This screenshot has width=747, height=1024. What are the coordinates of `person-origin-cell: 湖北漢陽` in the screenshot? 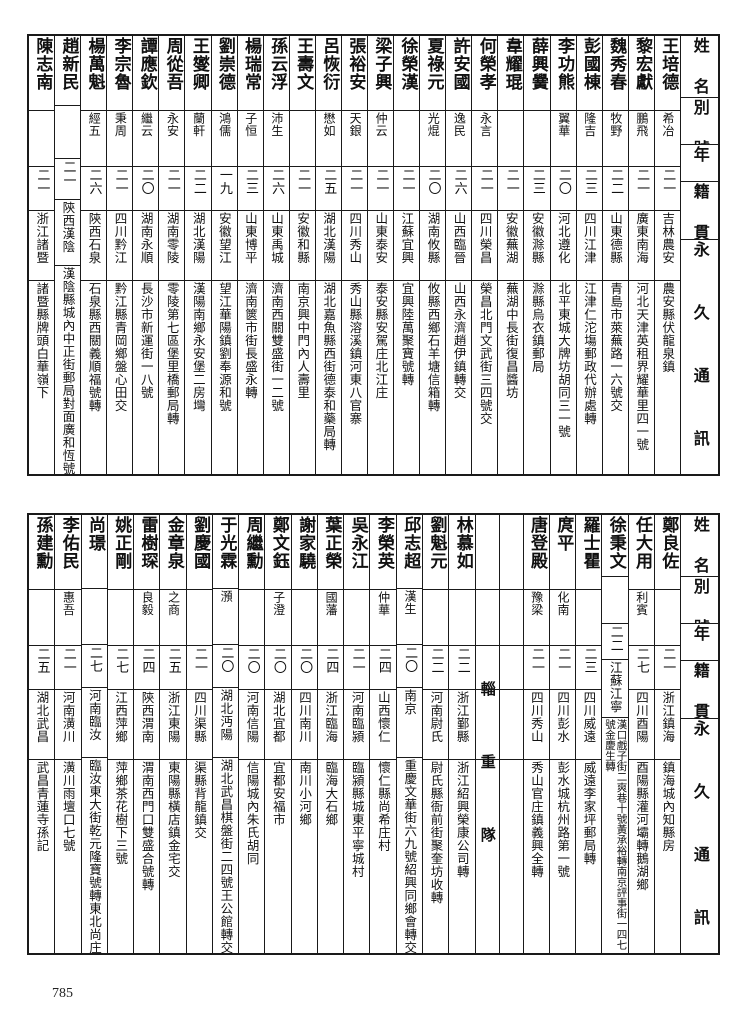 It's located at (198, 245).